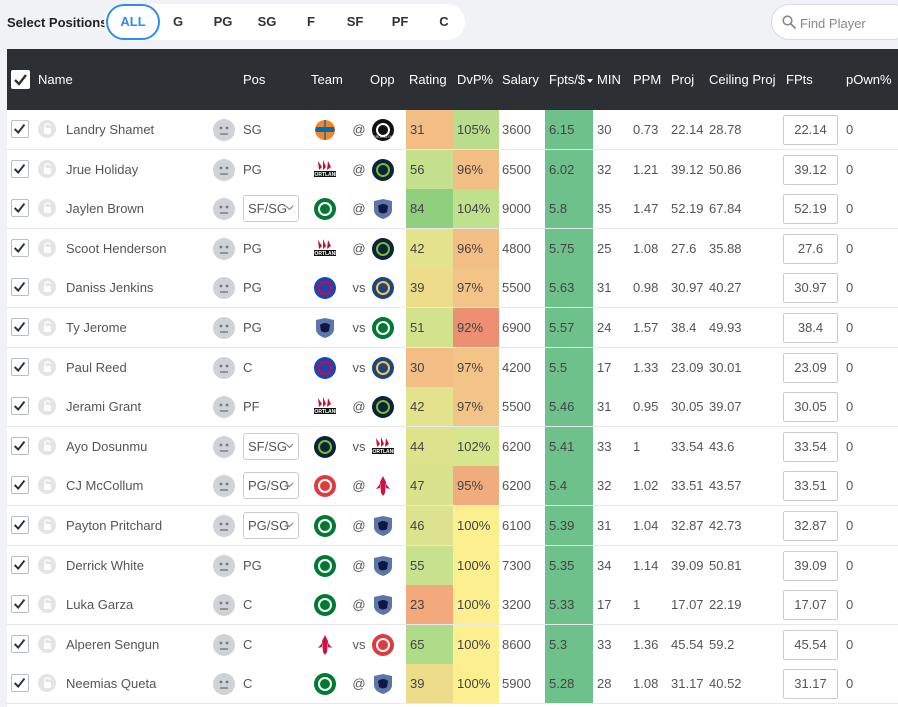 The height and width of the screenshot is (707, 898). Describe the element at coordinates (355, 21) in the screenshot. I see `position-button-sf: SF` at that location.